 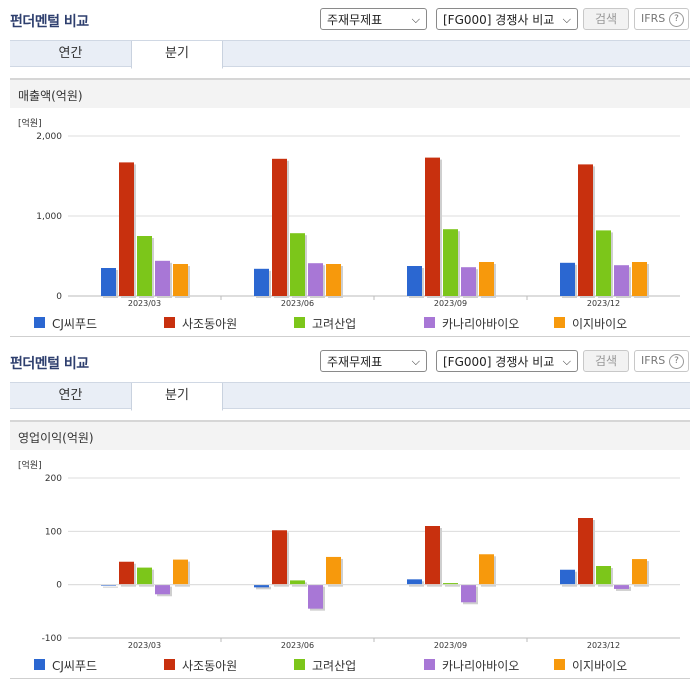 What do you see at coordinates (297, 645) in the screenshot?
I see `x-tick-label: 2023/06` at bounding box center [297, 645].